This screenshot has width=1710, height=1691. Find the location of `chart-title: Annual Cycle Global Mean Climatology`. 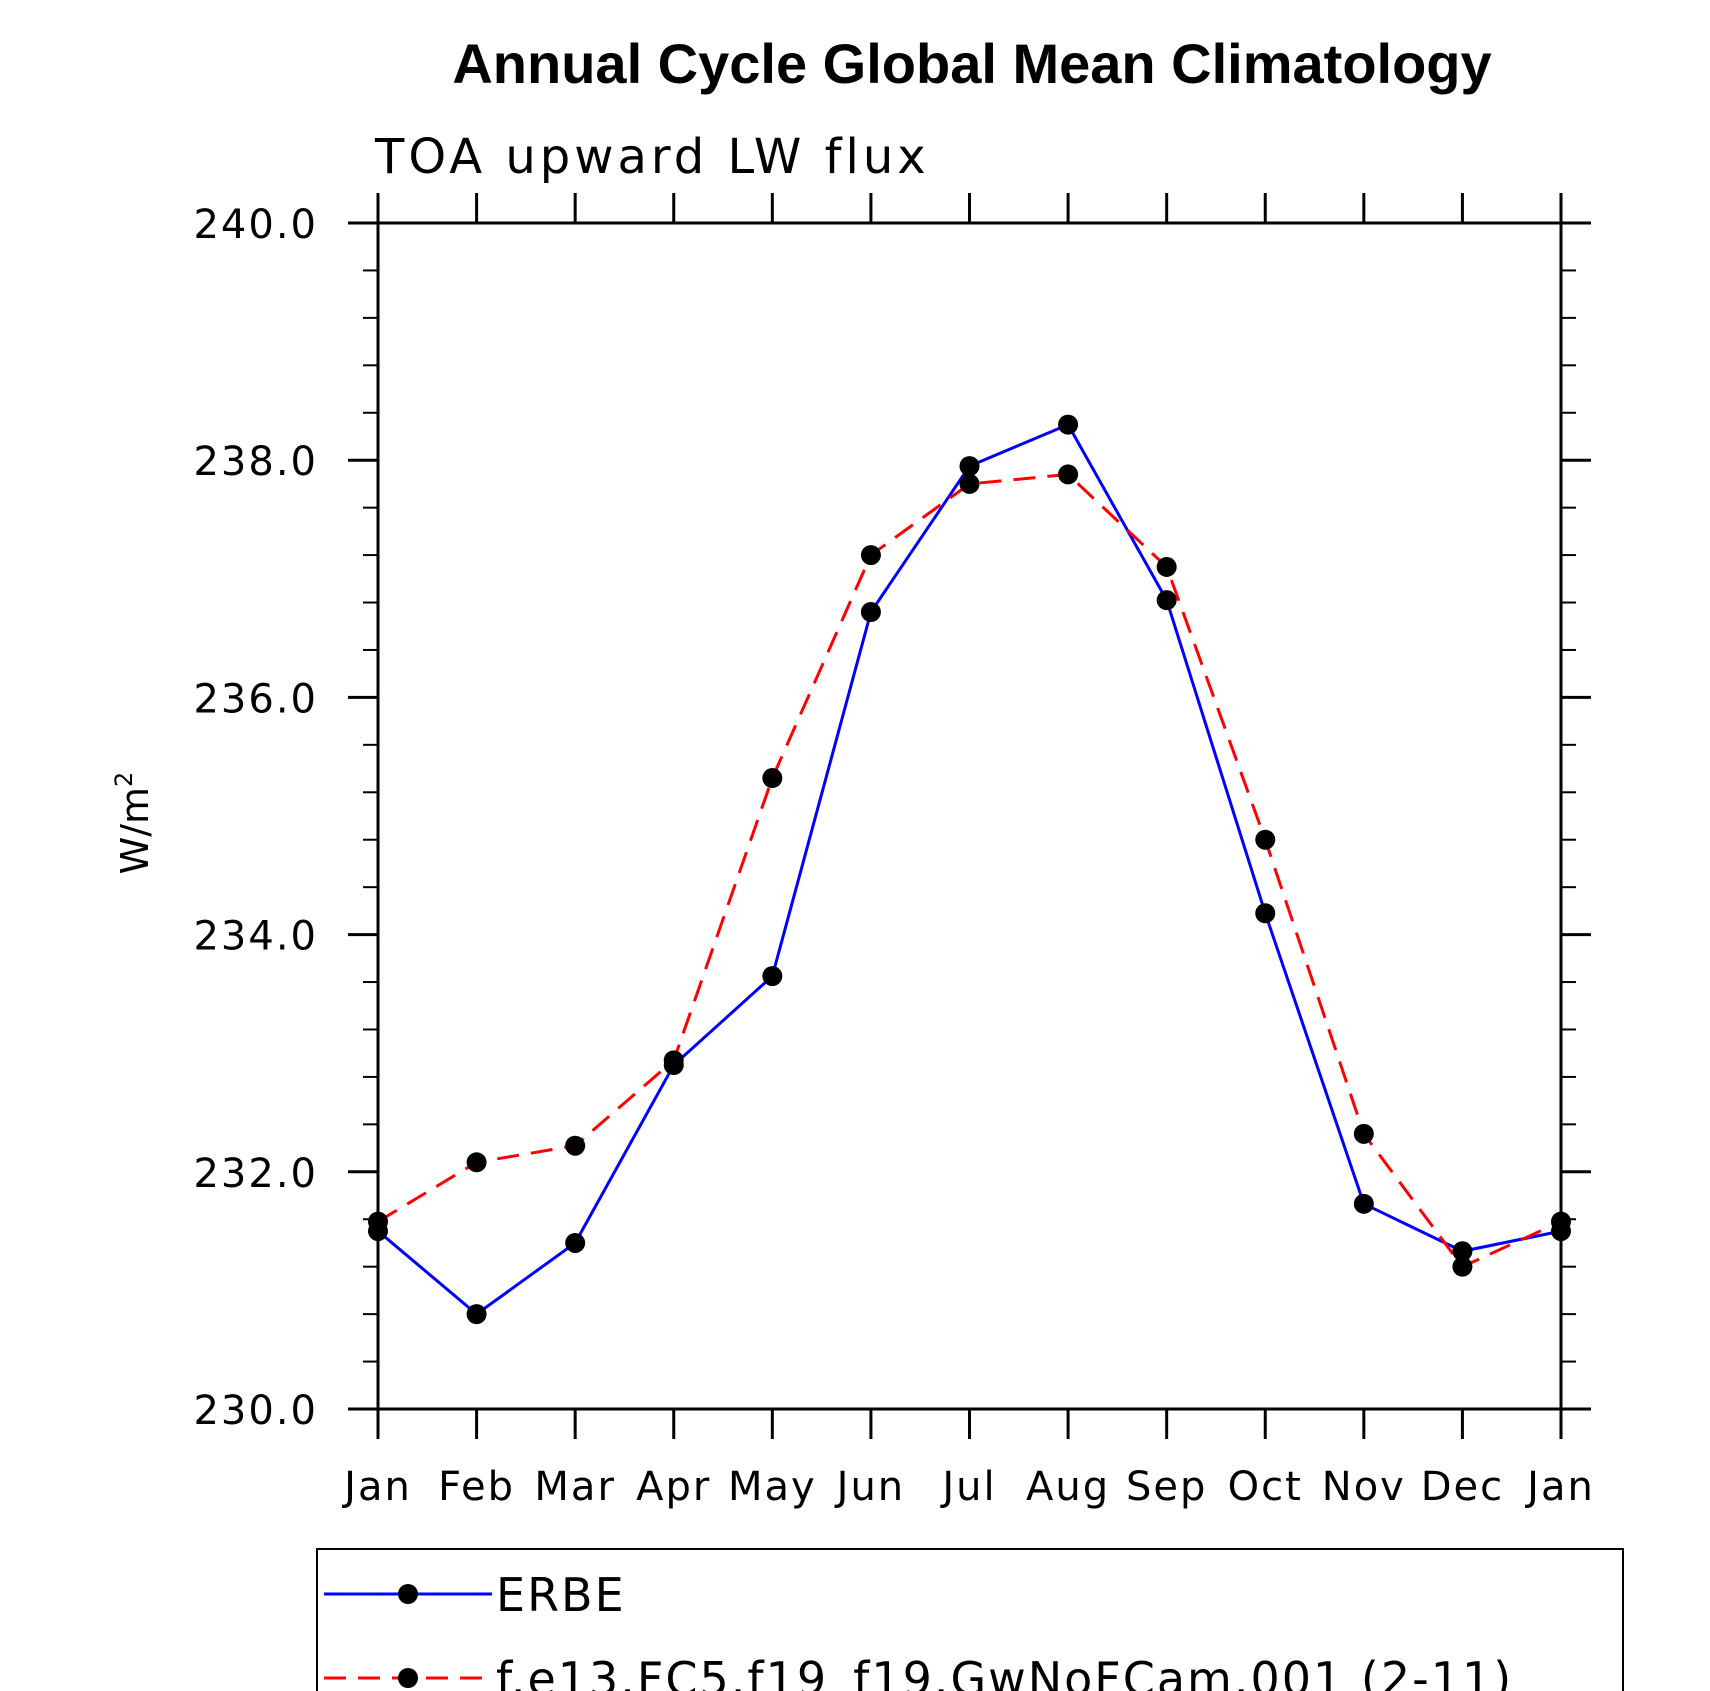

chart-title: Annual Cycle Global Mean Climatology is located at coordinates (971, 63).